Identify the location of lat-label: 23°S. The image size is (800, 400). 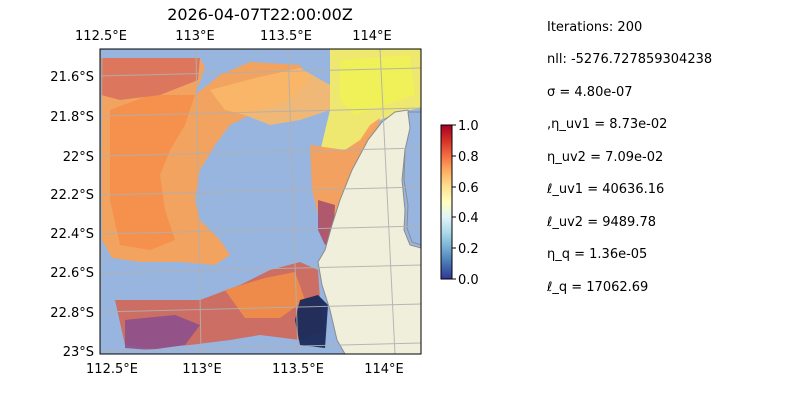
(78, 352).